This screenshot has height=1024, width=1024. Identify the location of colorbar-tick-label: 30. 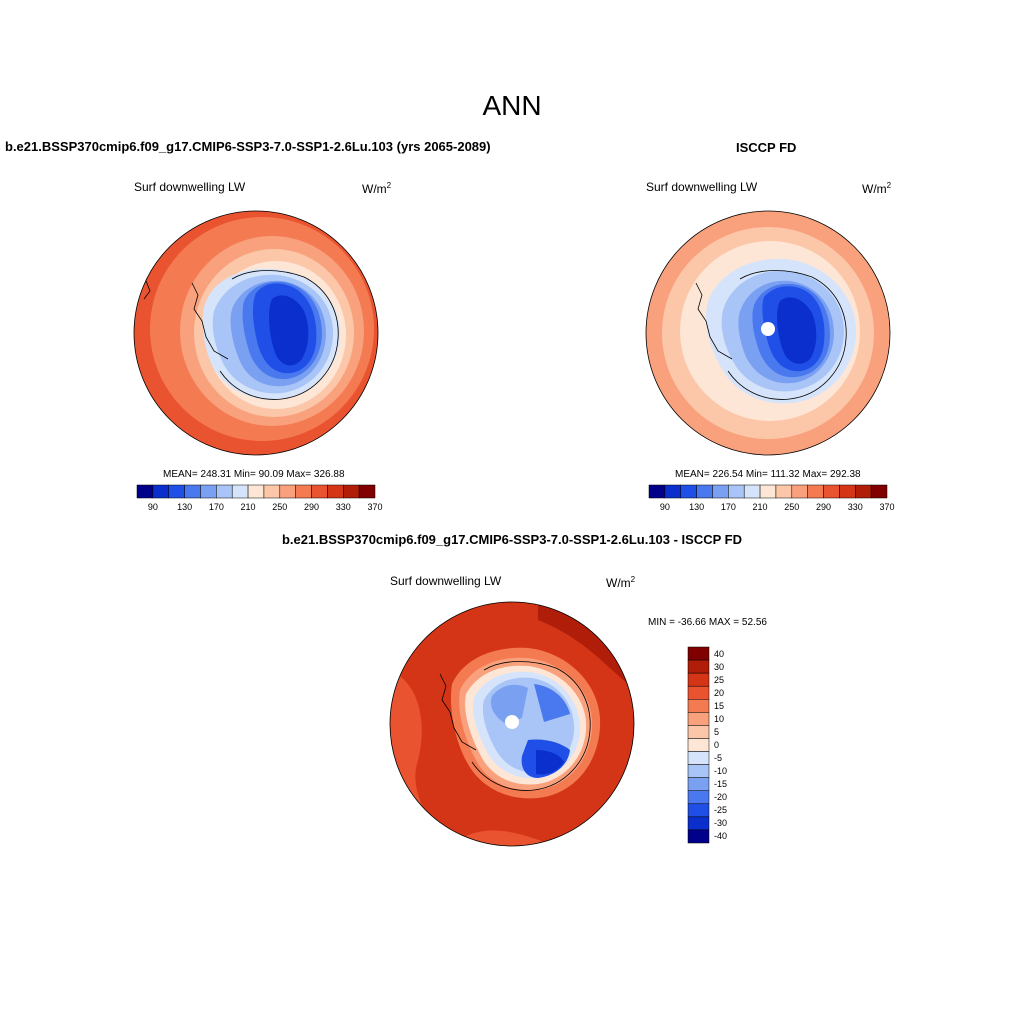
(719, 666).